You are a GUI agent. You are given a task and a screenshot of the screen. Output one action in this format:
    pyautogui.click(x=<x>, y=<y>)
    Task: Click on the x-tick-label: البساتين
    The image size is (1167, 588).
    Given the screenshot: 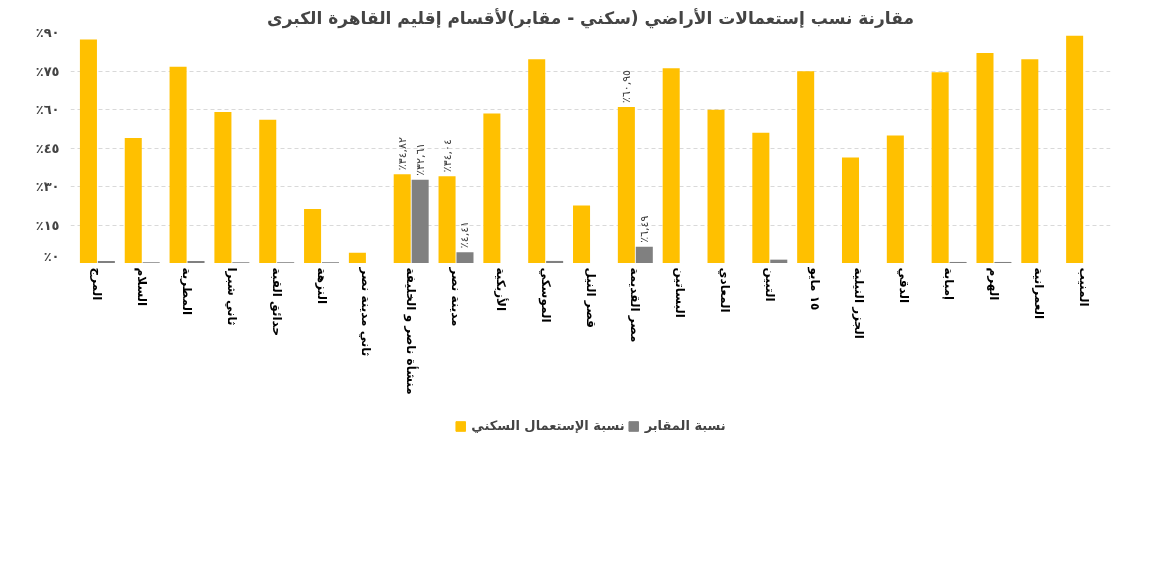 What is the action you would take?
    pyautogui.click(x=680, y=292)
    